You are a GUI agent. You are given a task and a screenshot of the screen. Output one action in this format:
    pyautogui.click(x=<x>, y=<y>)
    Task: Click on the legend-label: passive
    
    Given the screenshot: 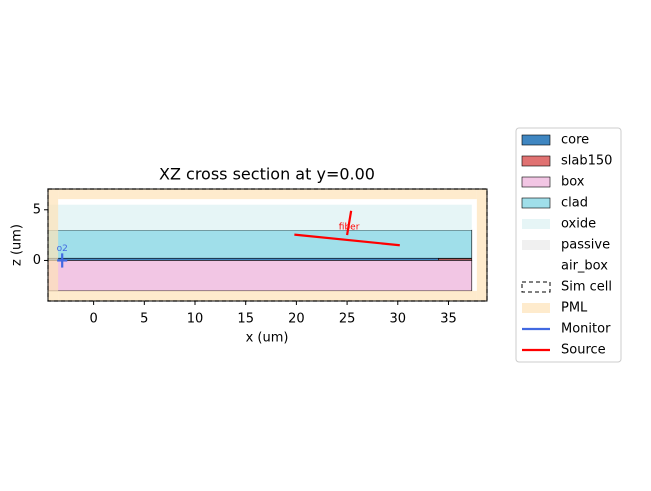 What is the action you would take?
    pyautogui.click(x=585, y=245)
    